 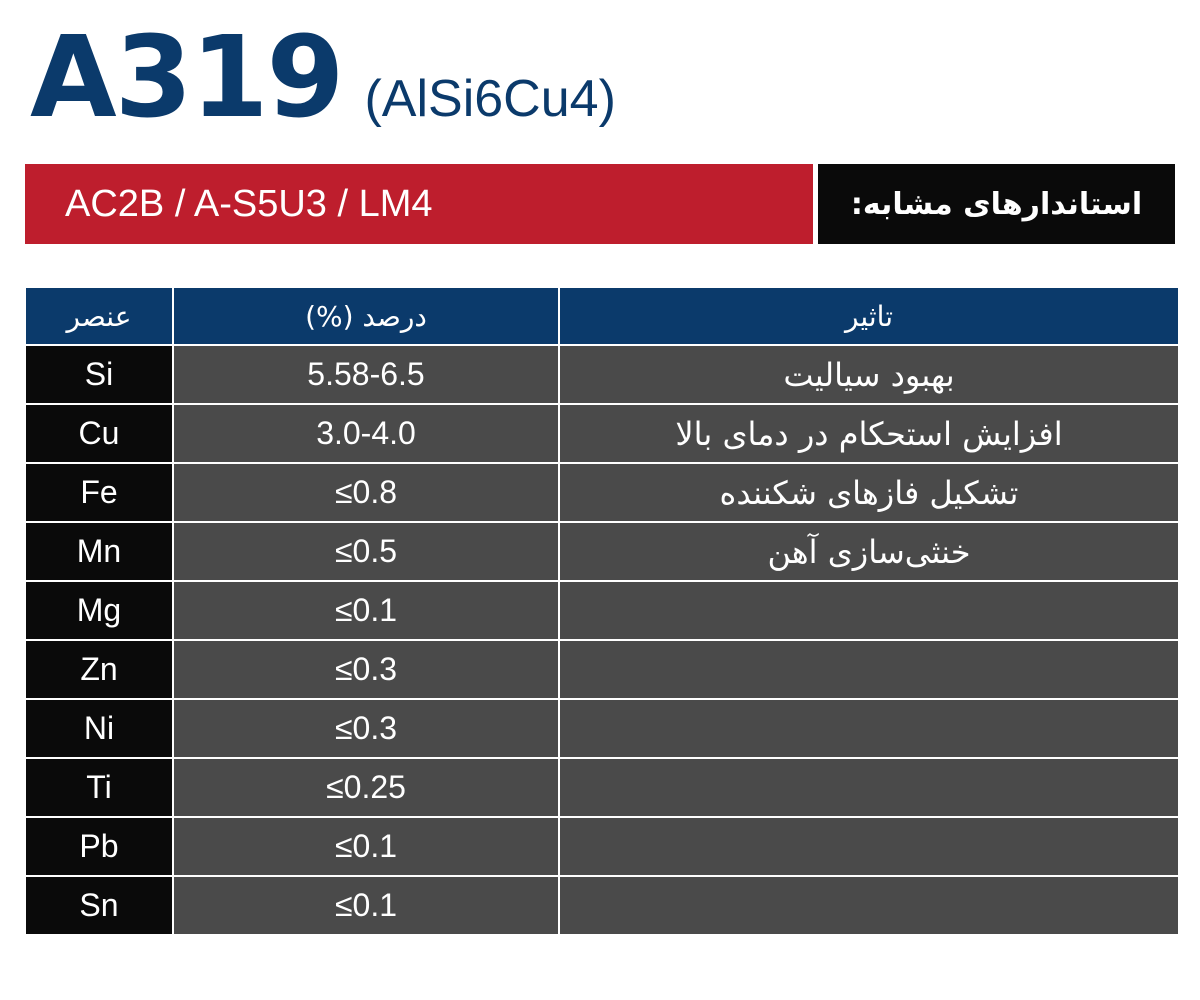 What do you see at coordinates (366, 551) in the screenshot?
I see `percent-cell: ≤0.5` at bounding box center [366, 551].